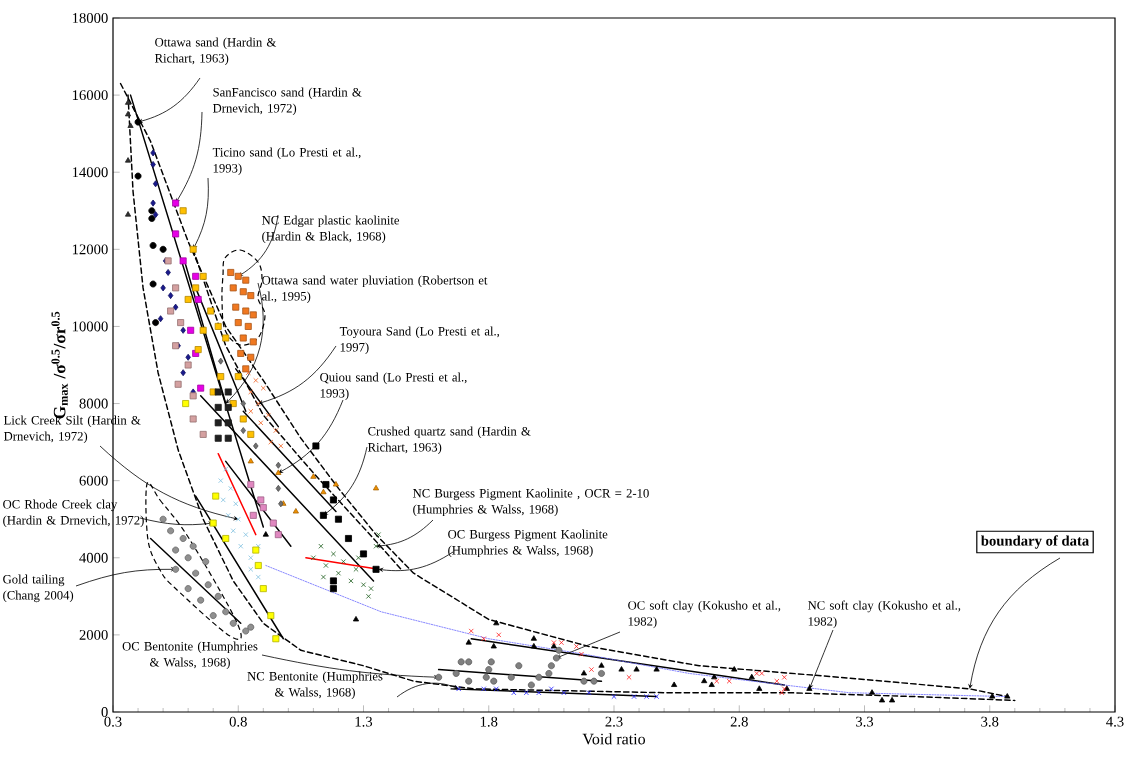 The height and width of the screenshot is (778, 1137). I want to click on x-tick-label: 1.3, so click(364, 721).